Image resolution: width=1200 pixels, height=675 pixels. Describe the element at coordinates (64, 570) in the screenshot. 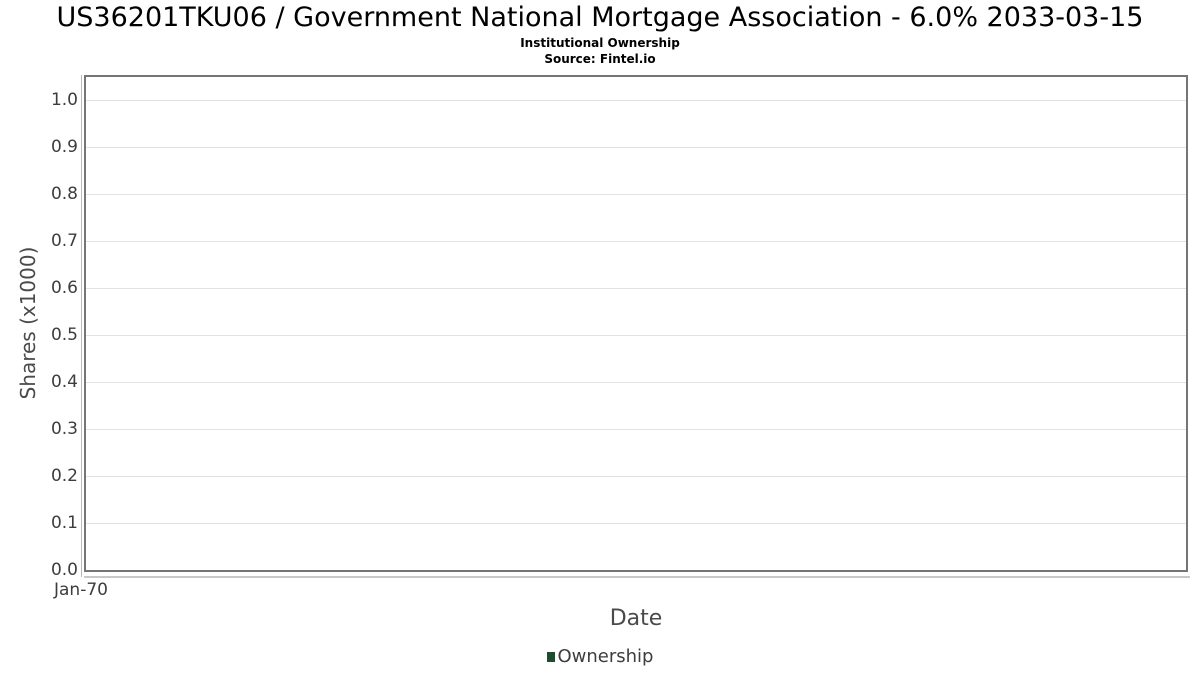

I see `y-tick-label: 0.0` at that location.